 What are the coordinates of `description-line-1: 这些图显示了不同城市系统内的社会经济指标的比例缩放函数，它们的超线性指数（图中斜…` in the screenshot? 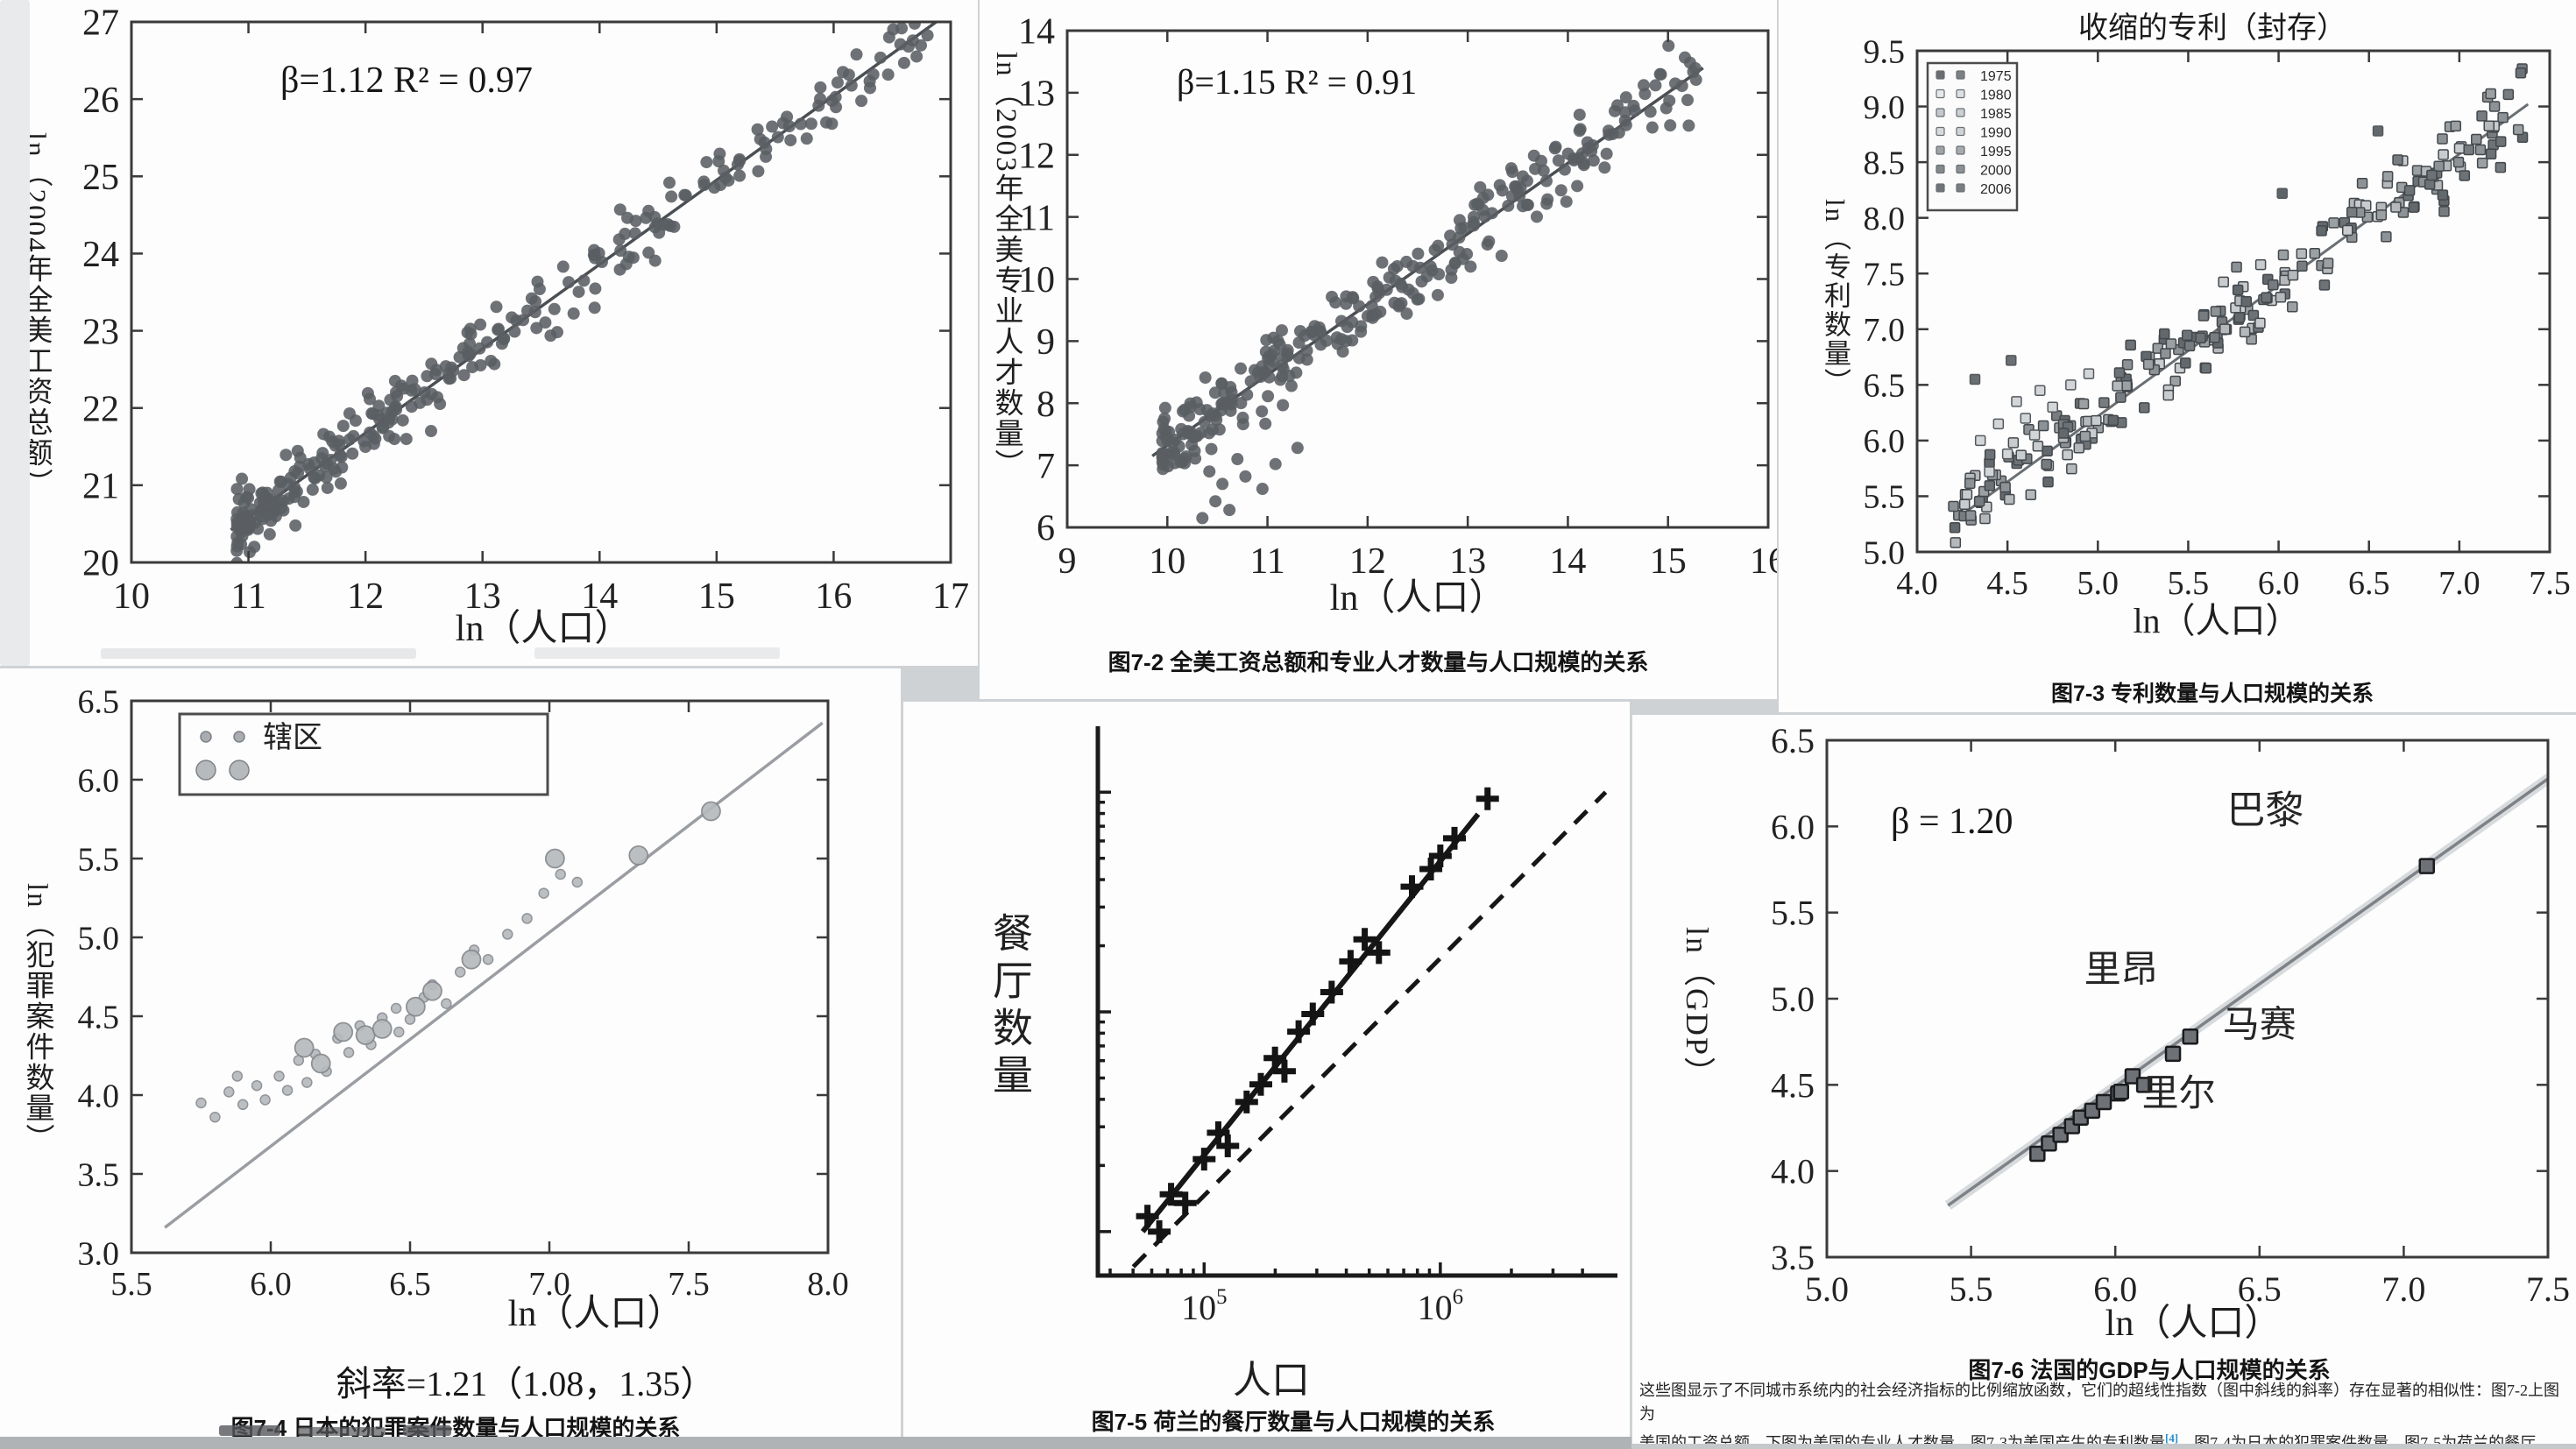 It's located at (2099, 1402).